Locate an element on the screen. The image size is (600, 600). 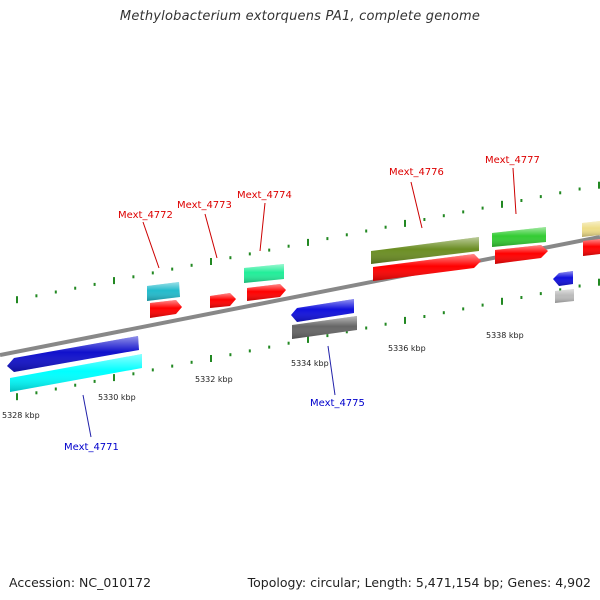
tick-label-5328: 5328 kbp is located at coordinates (21, 415).